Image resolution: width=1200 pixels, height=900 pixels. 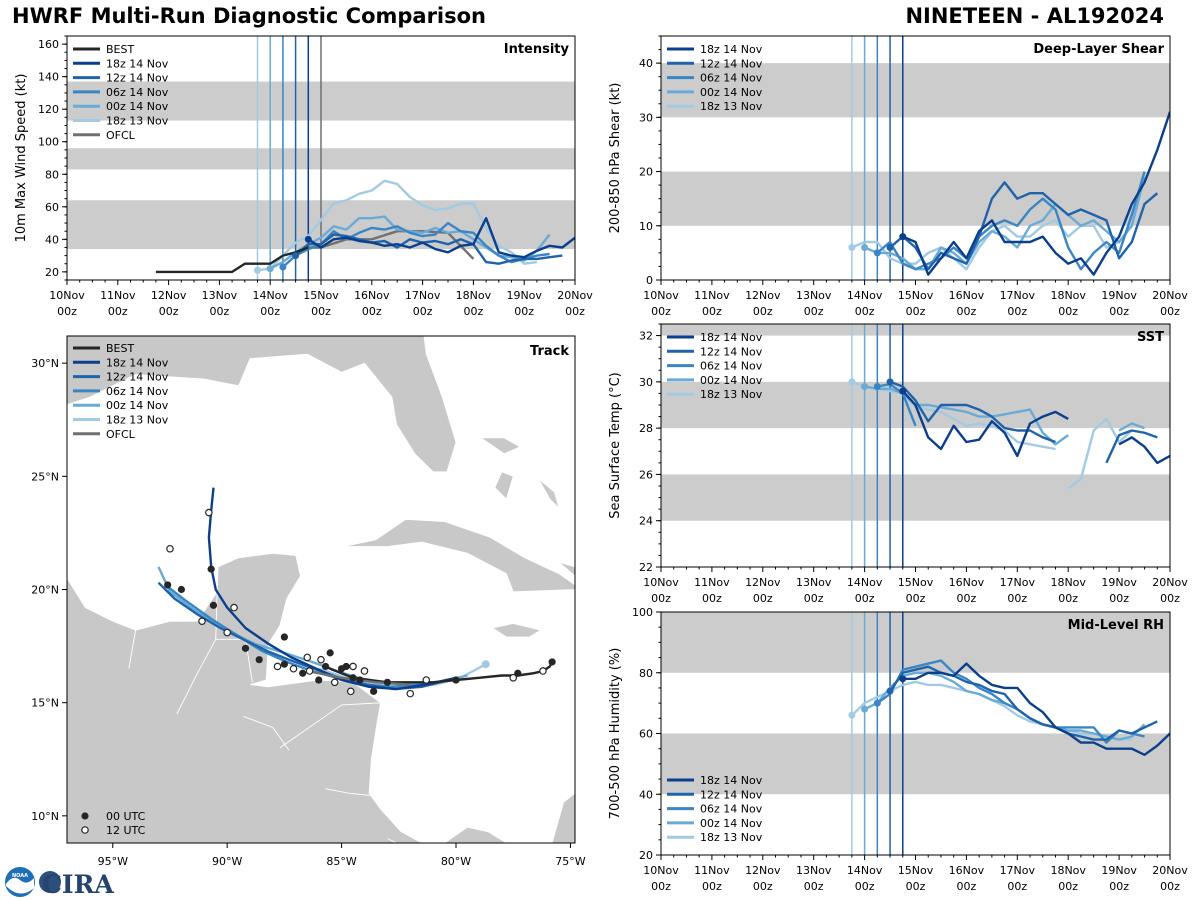 I want to click on shear-xtick-label-day: 10Nov, so click(x=661, y=295).